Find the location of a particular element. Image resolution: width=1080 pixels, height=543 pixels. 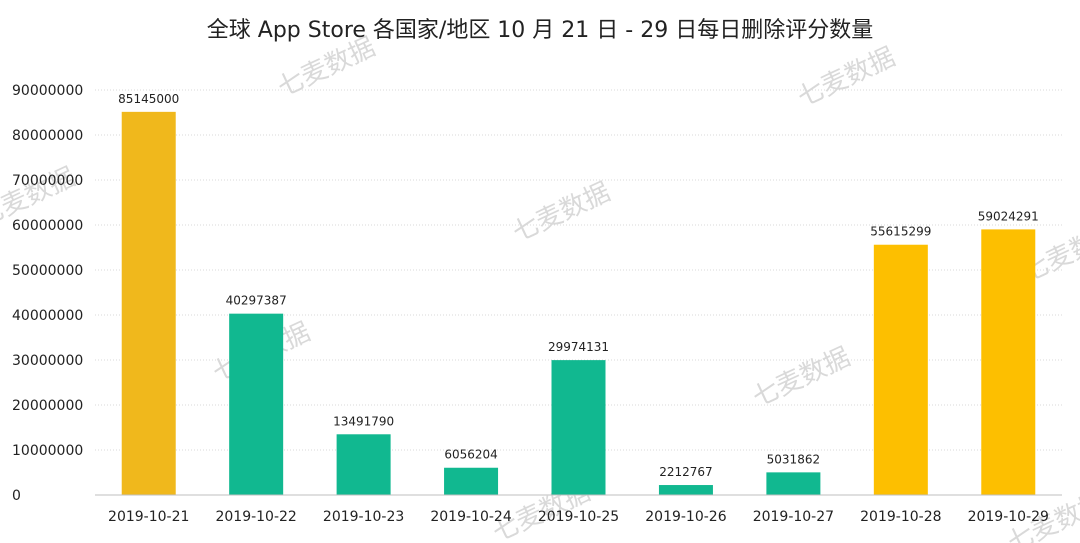

data-label: 59024291 is located at coordinates (1008, 216).